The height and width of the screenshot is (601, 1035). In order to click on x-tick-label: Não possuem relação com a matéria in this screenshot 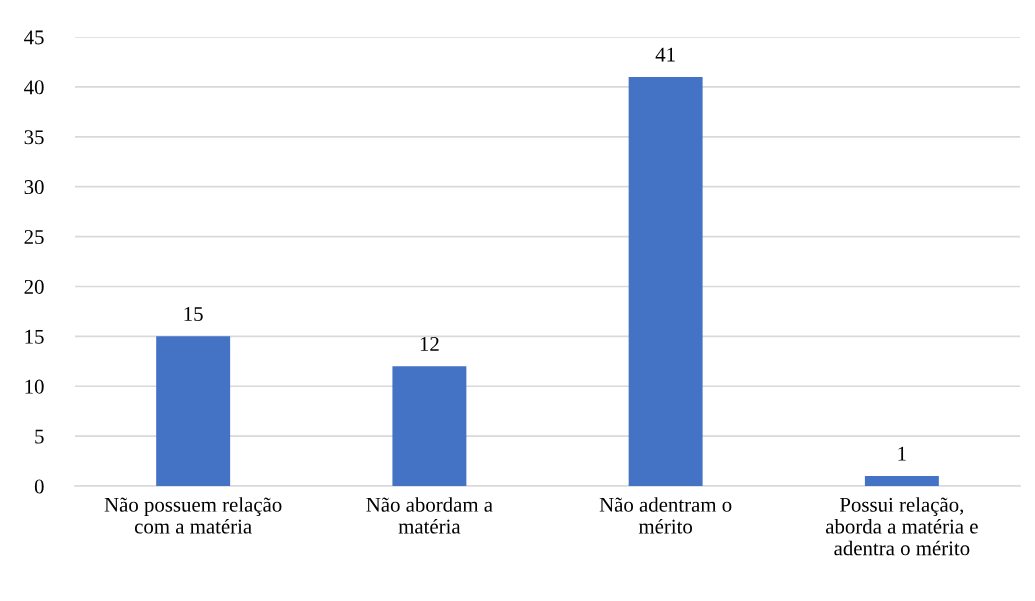, I will do `click(193, 515)`.